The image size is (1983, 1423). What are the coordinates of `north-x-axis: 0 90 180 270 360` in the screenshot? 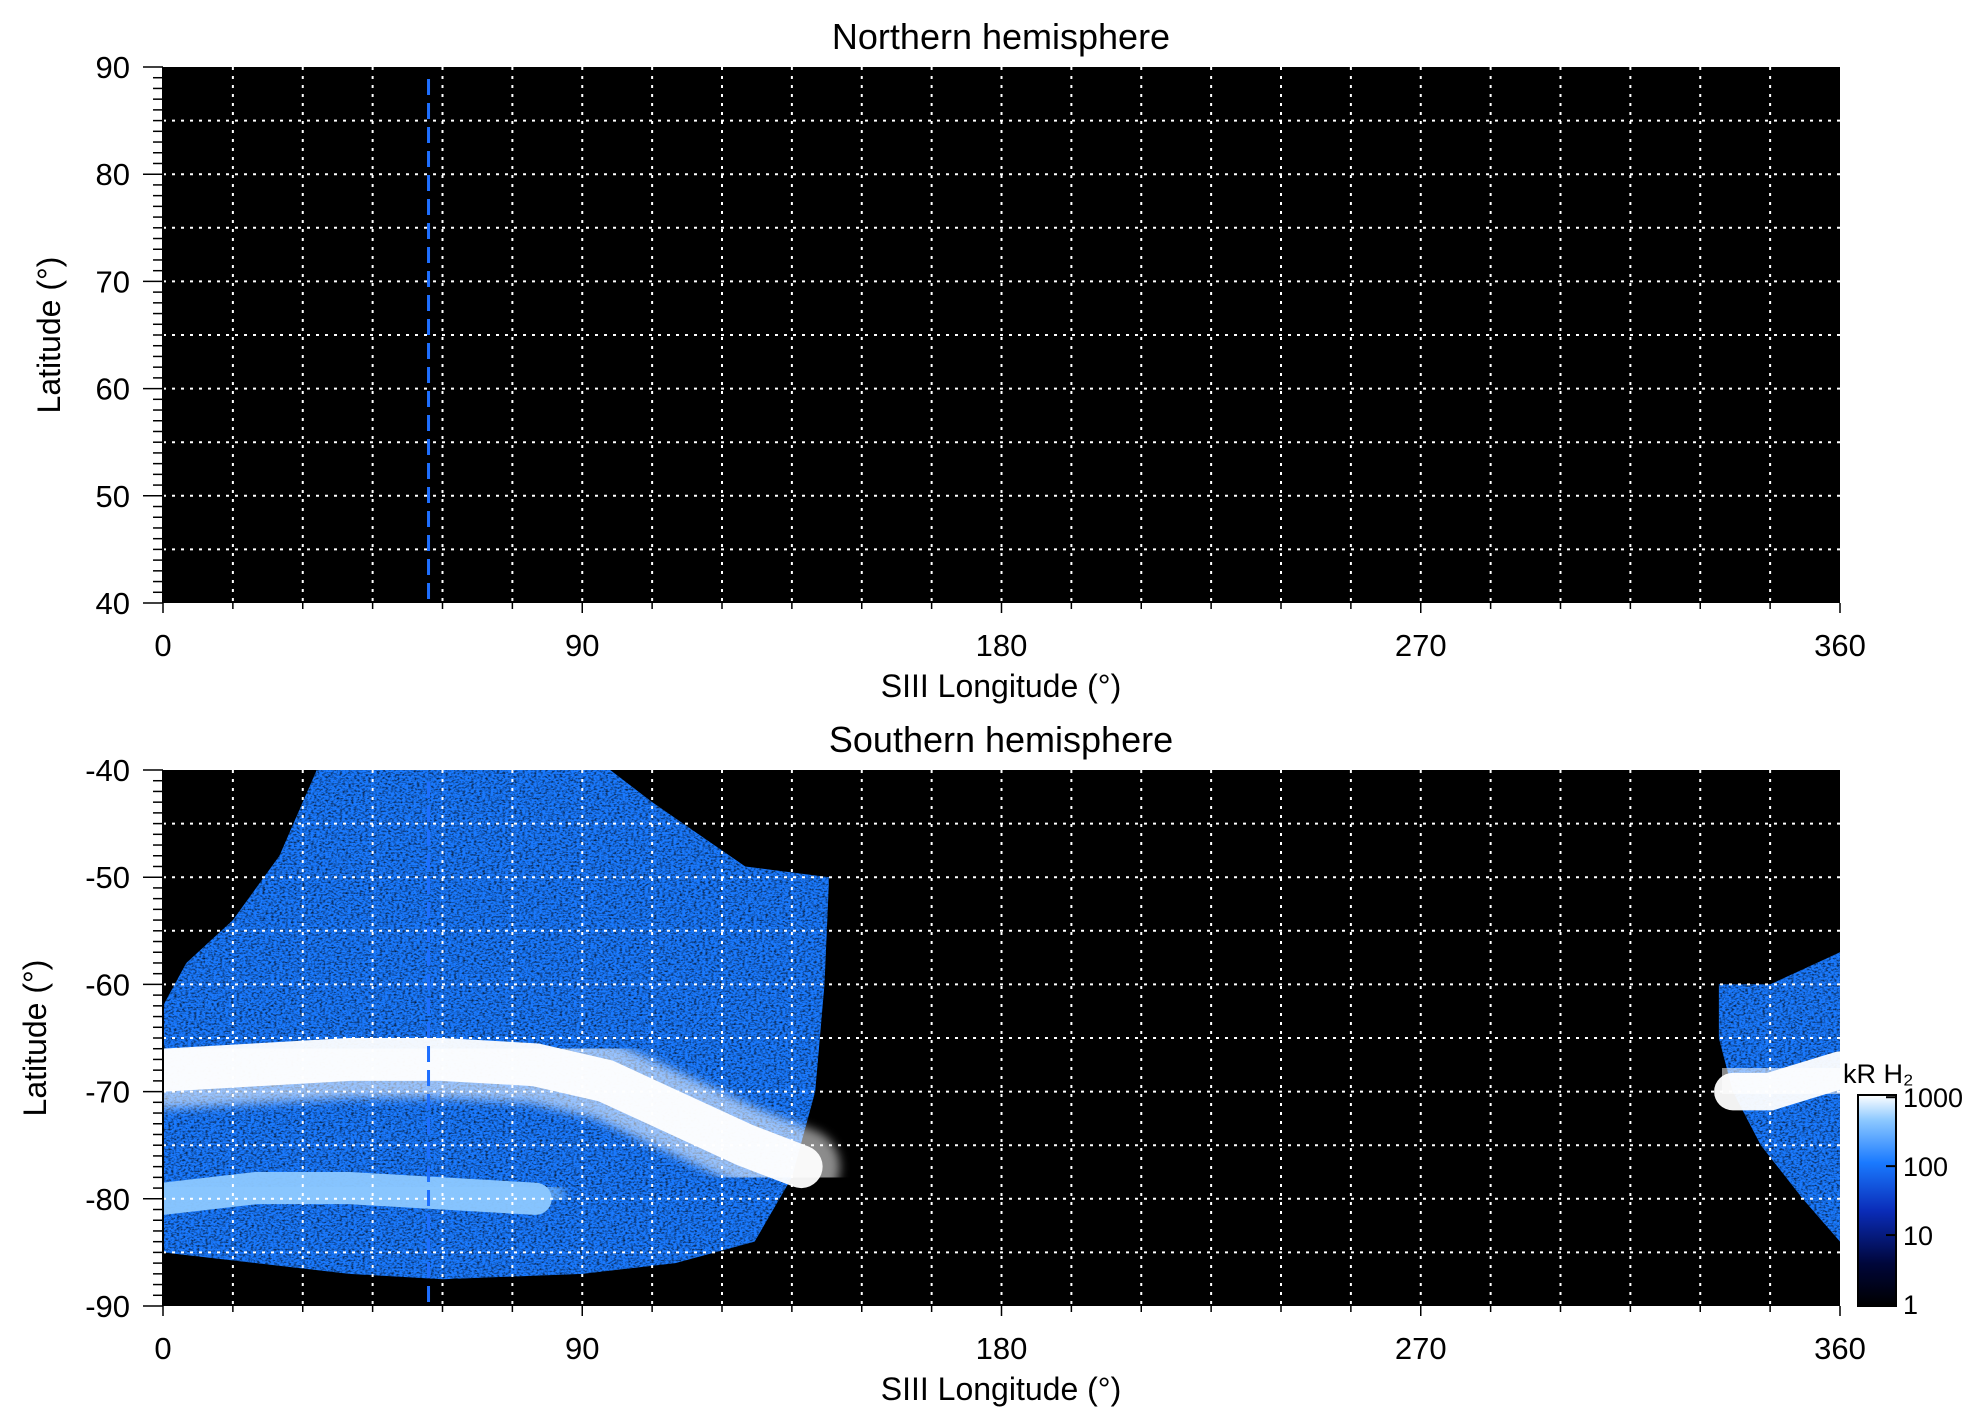 It's located at (1010, 633).